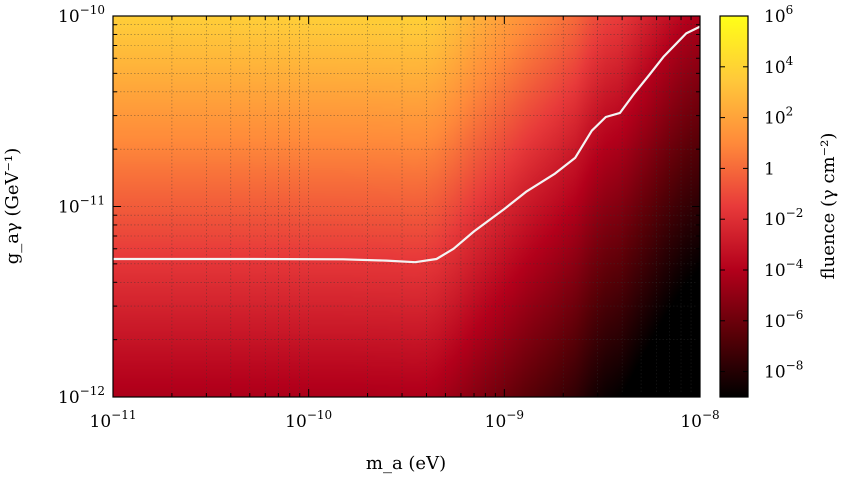 The height and width of the screenshot is (482, 843). I want to click on y-tick-label: 10−12, so click(81, 396).